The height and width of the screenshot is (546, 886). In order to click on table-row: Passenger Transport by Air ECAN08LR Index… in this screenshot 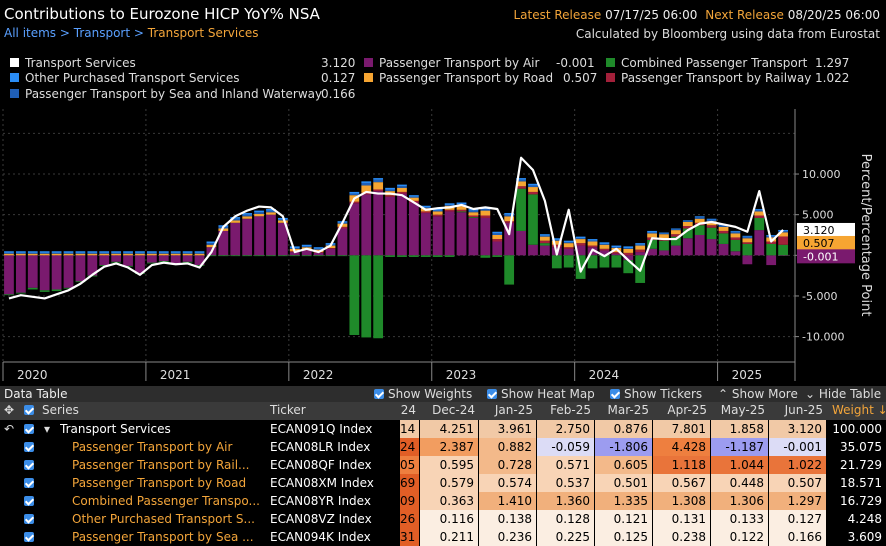, I will do `click(443, 447)`.